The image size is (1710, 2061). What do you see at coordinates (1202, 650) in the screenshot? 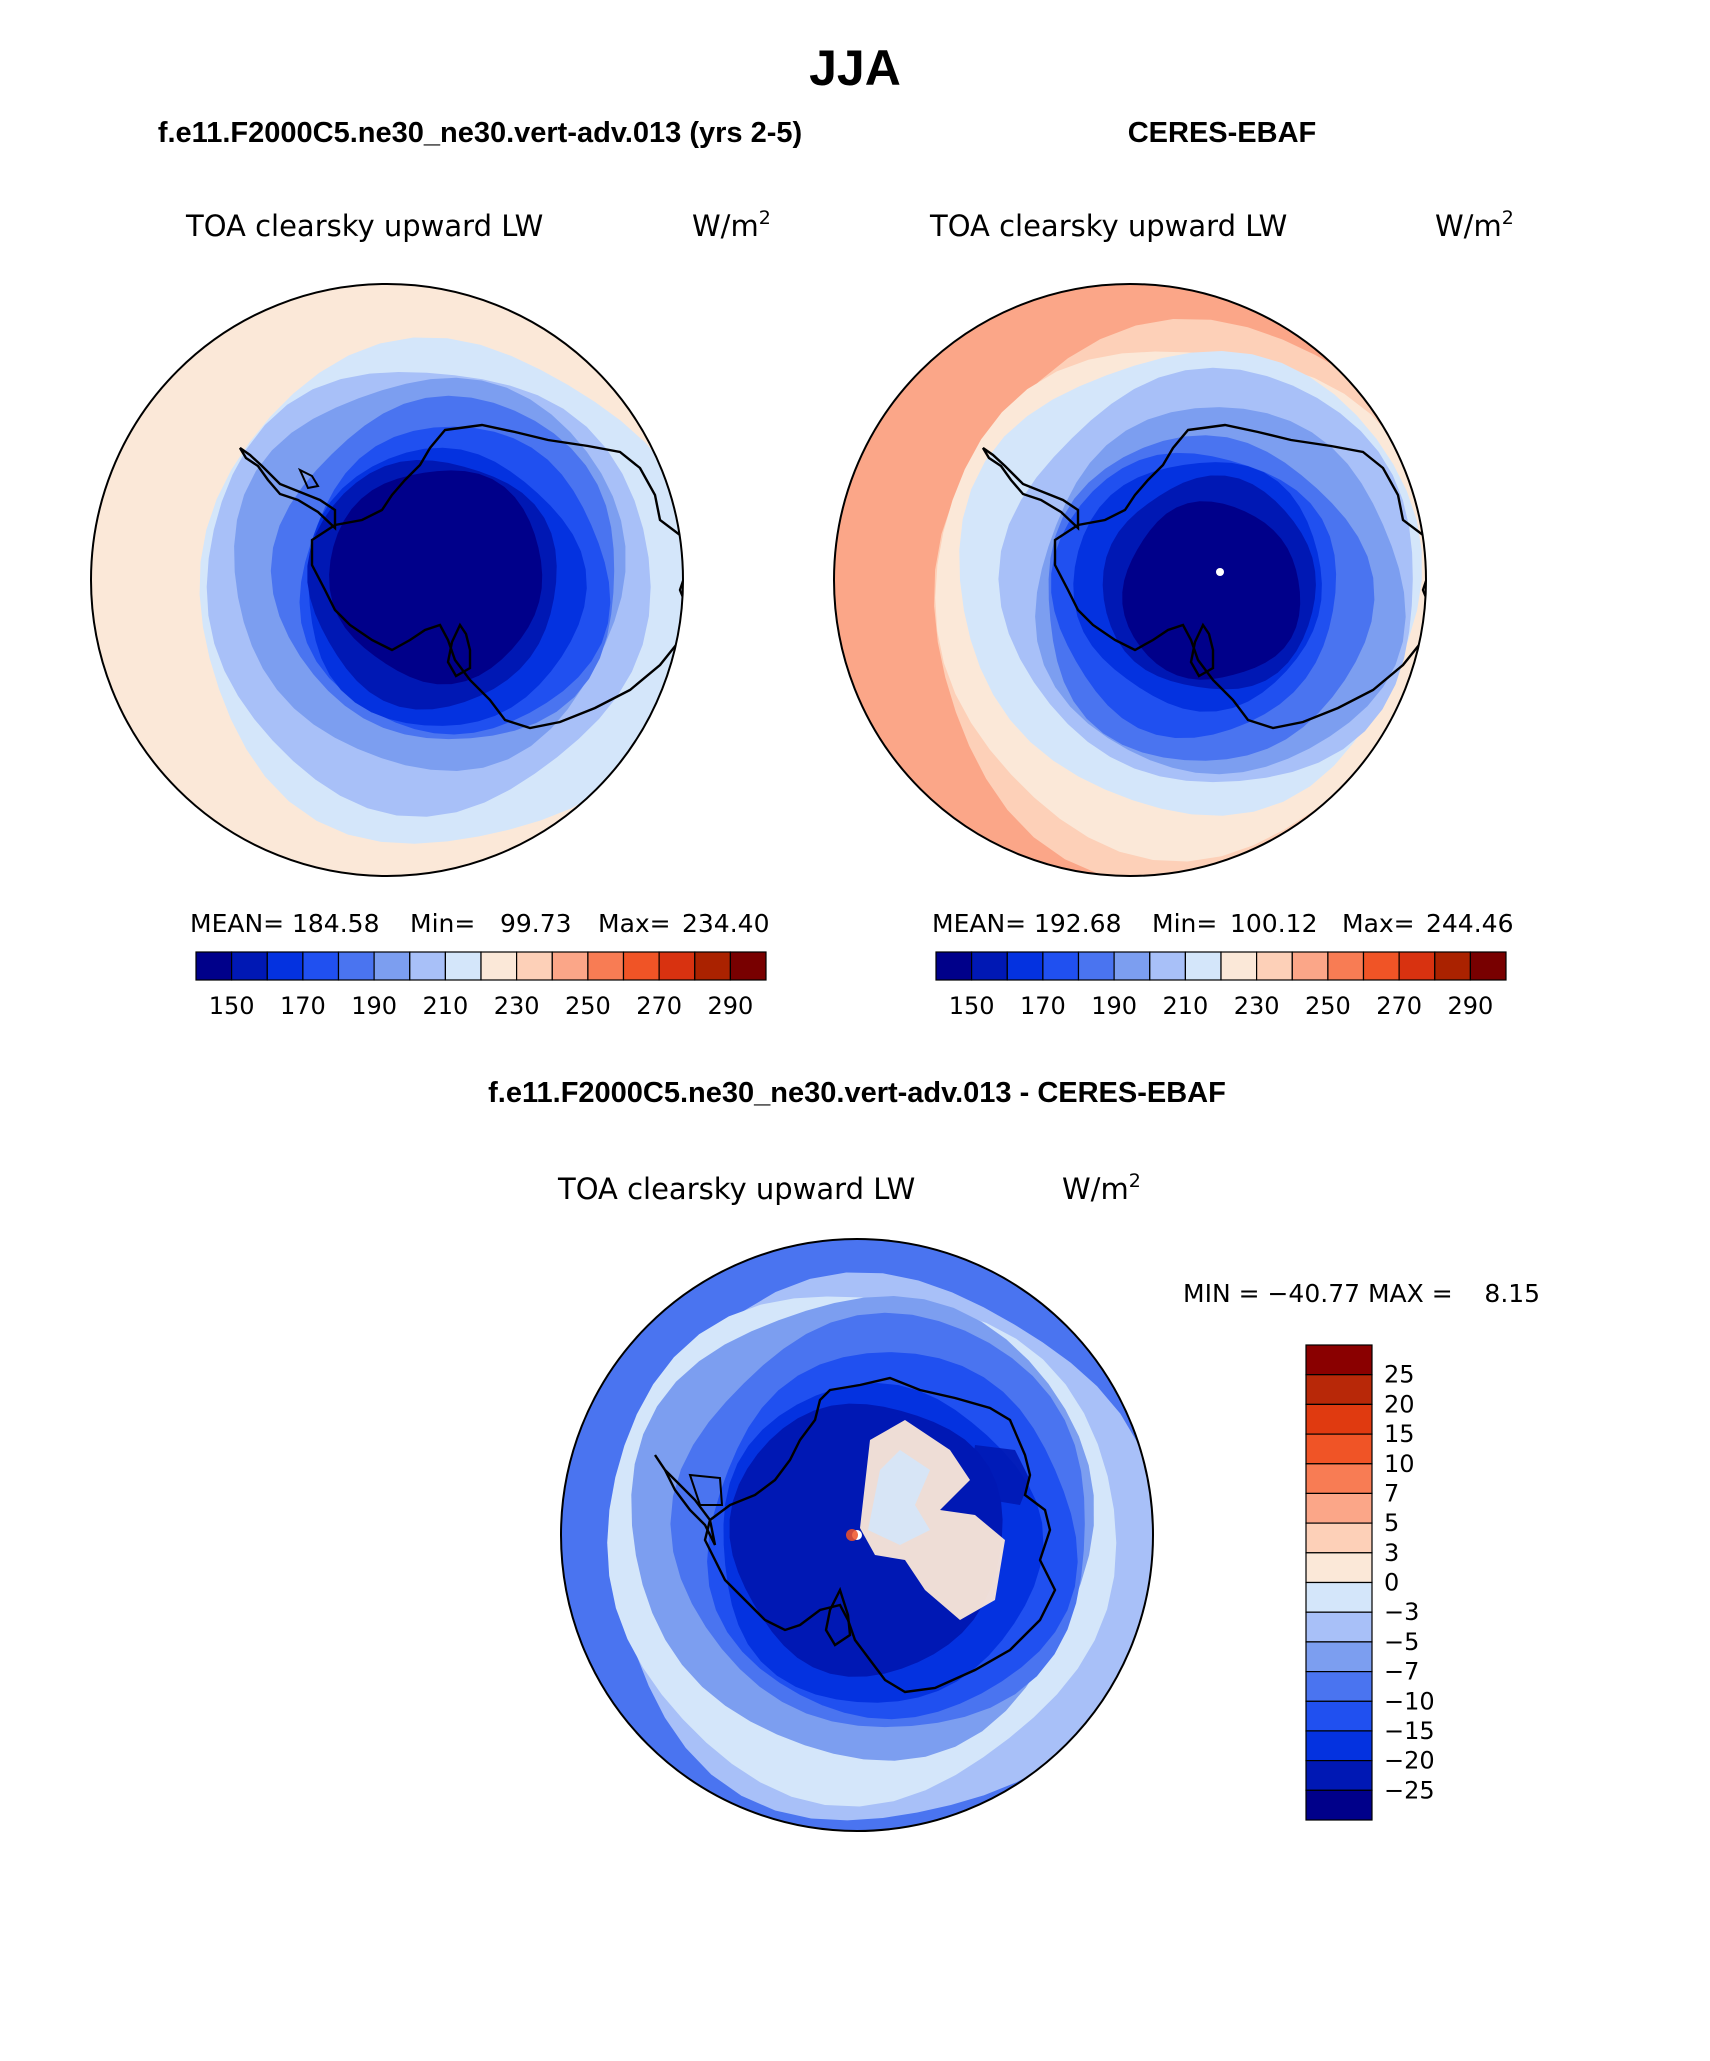
I see `obs-ross-inlet` at bounding box center [1202, 650].